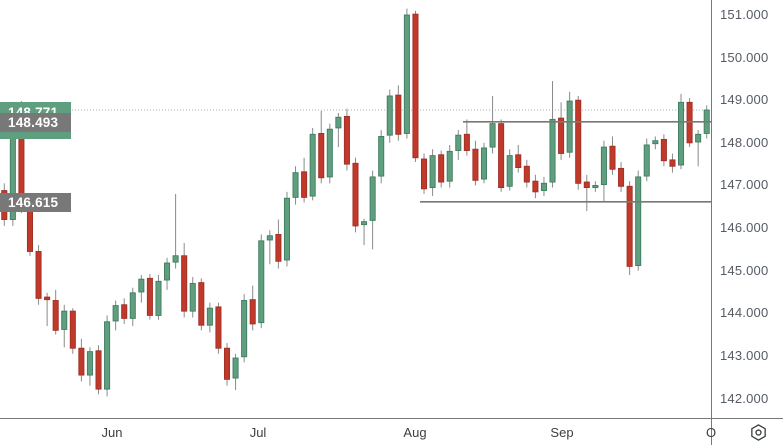  I want to click on time-tick: Sep, so click(562, 432).